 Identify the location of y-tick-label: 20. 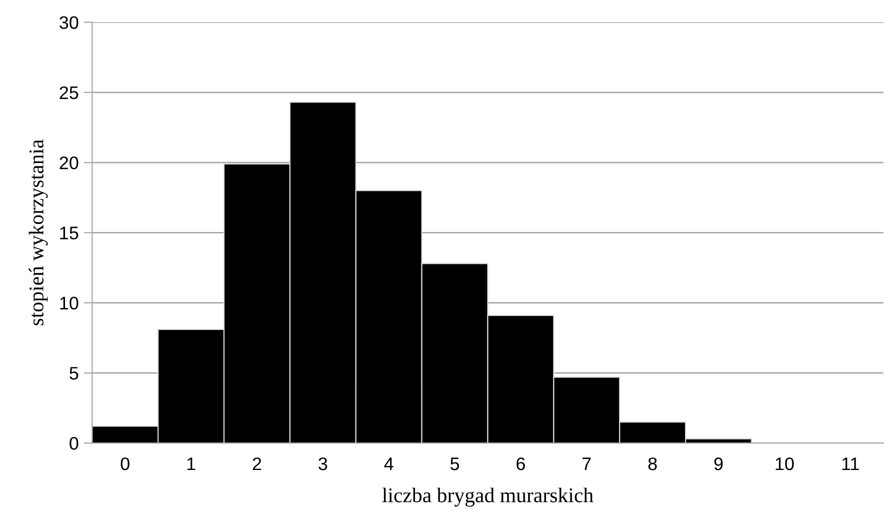
(69, 163).